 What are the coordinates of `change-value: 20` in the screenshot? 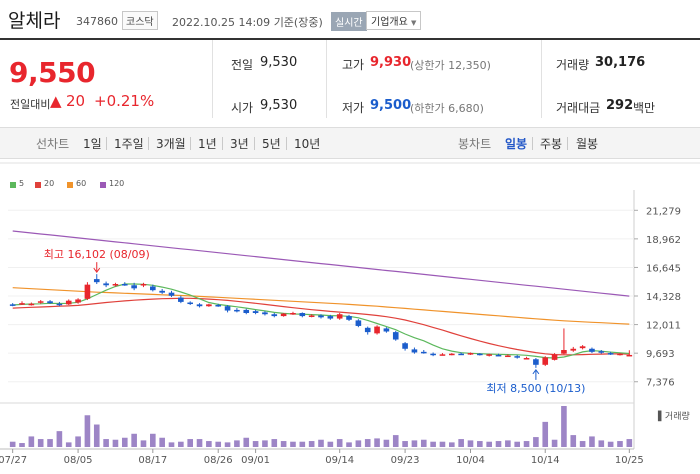 It's located at (76, 101).